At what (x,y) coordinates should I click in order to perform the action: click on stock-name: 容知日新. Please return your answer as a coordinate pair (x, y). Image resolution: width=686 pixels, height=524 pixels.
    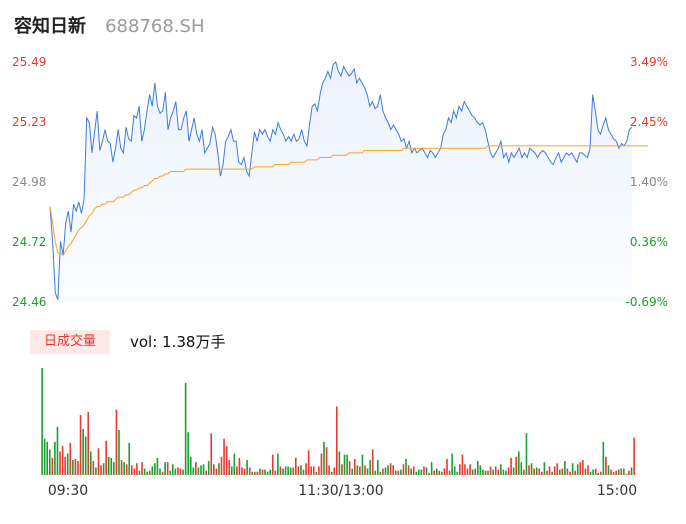
    Looking at the image, I should click on (50, 26).